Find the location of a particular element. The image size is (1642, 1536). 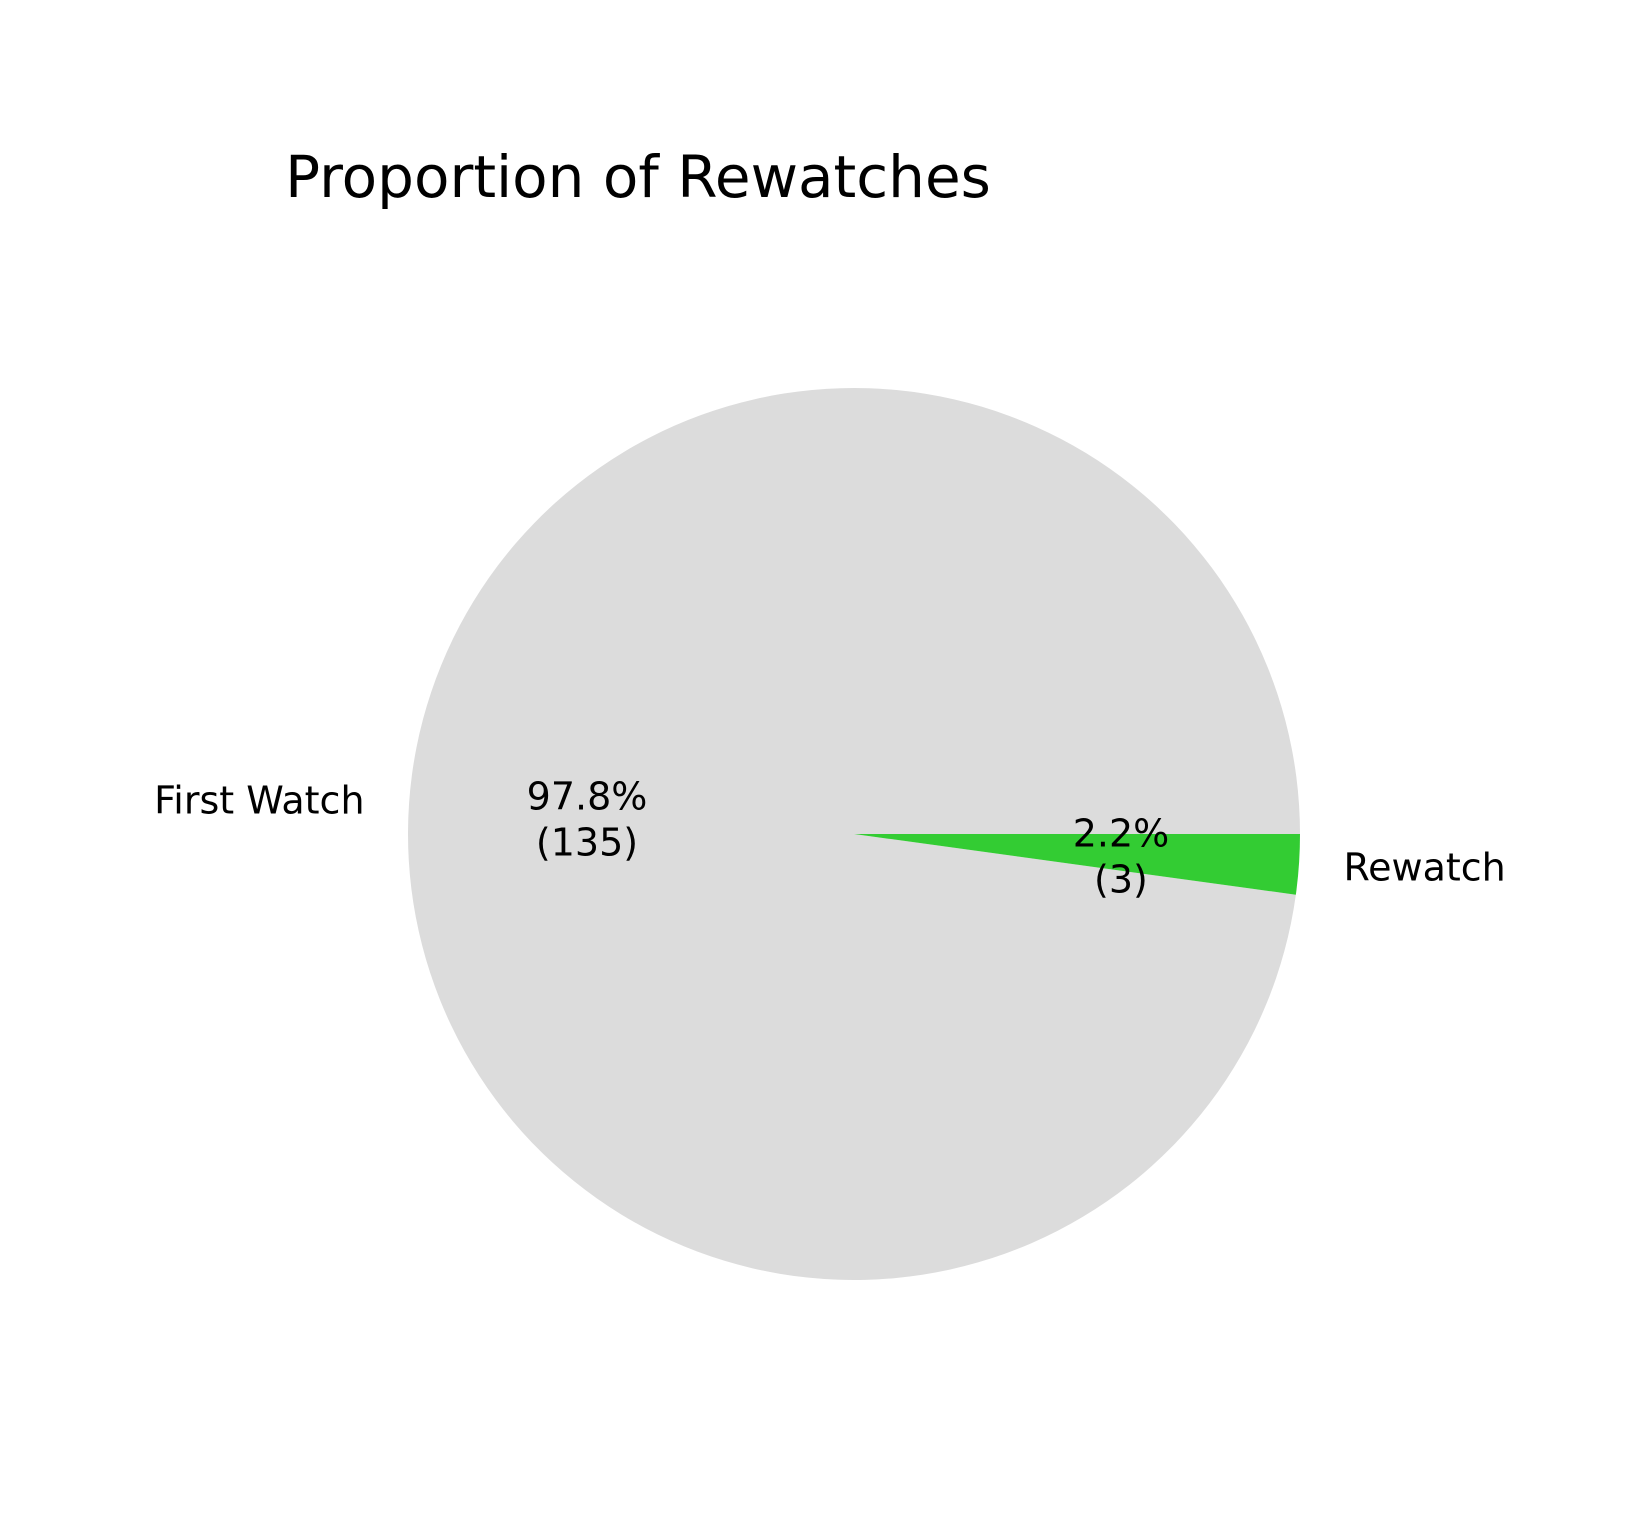

slice-percent-label: 2.2% is located at coordinates (1121, 833).